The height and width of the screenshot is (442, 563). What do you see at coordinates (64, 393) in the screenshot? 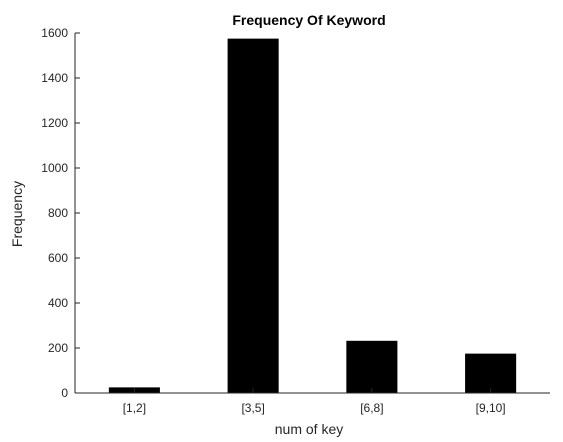
I see `y-tick-label: 0` at bounding box center [64, 393].